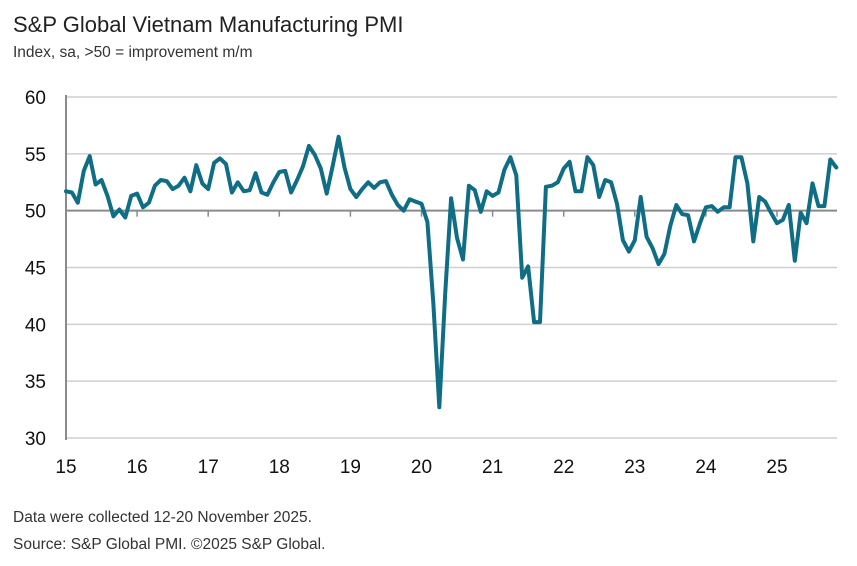 The width and height of the screenshot is (857, 566). Describe the element at coordinates (492, 467) in the screenshot. I see `x-tick-label: 21` at that location.